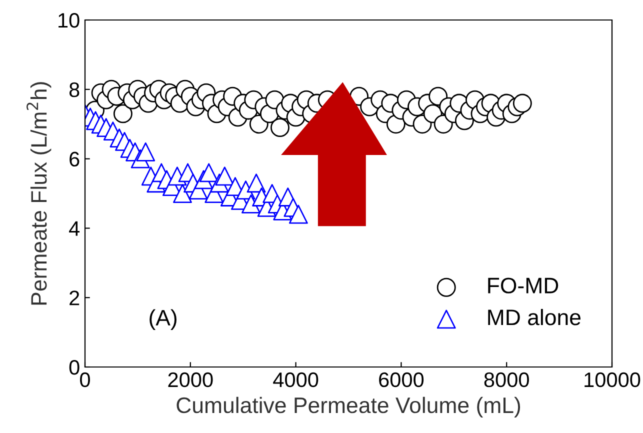 The image size is (643, 433). I want to click on y-tick-label: 6, so click(75, 159).